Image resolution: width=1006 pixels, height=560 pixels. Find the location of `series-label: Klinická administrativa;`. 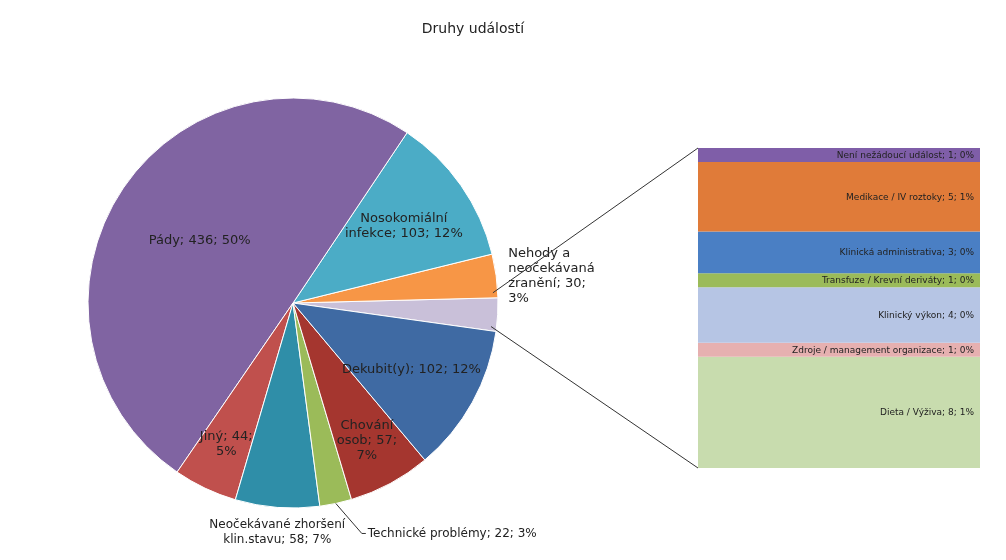

series-label: Klinická administrativa; is located at coordinates (892, 252).